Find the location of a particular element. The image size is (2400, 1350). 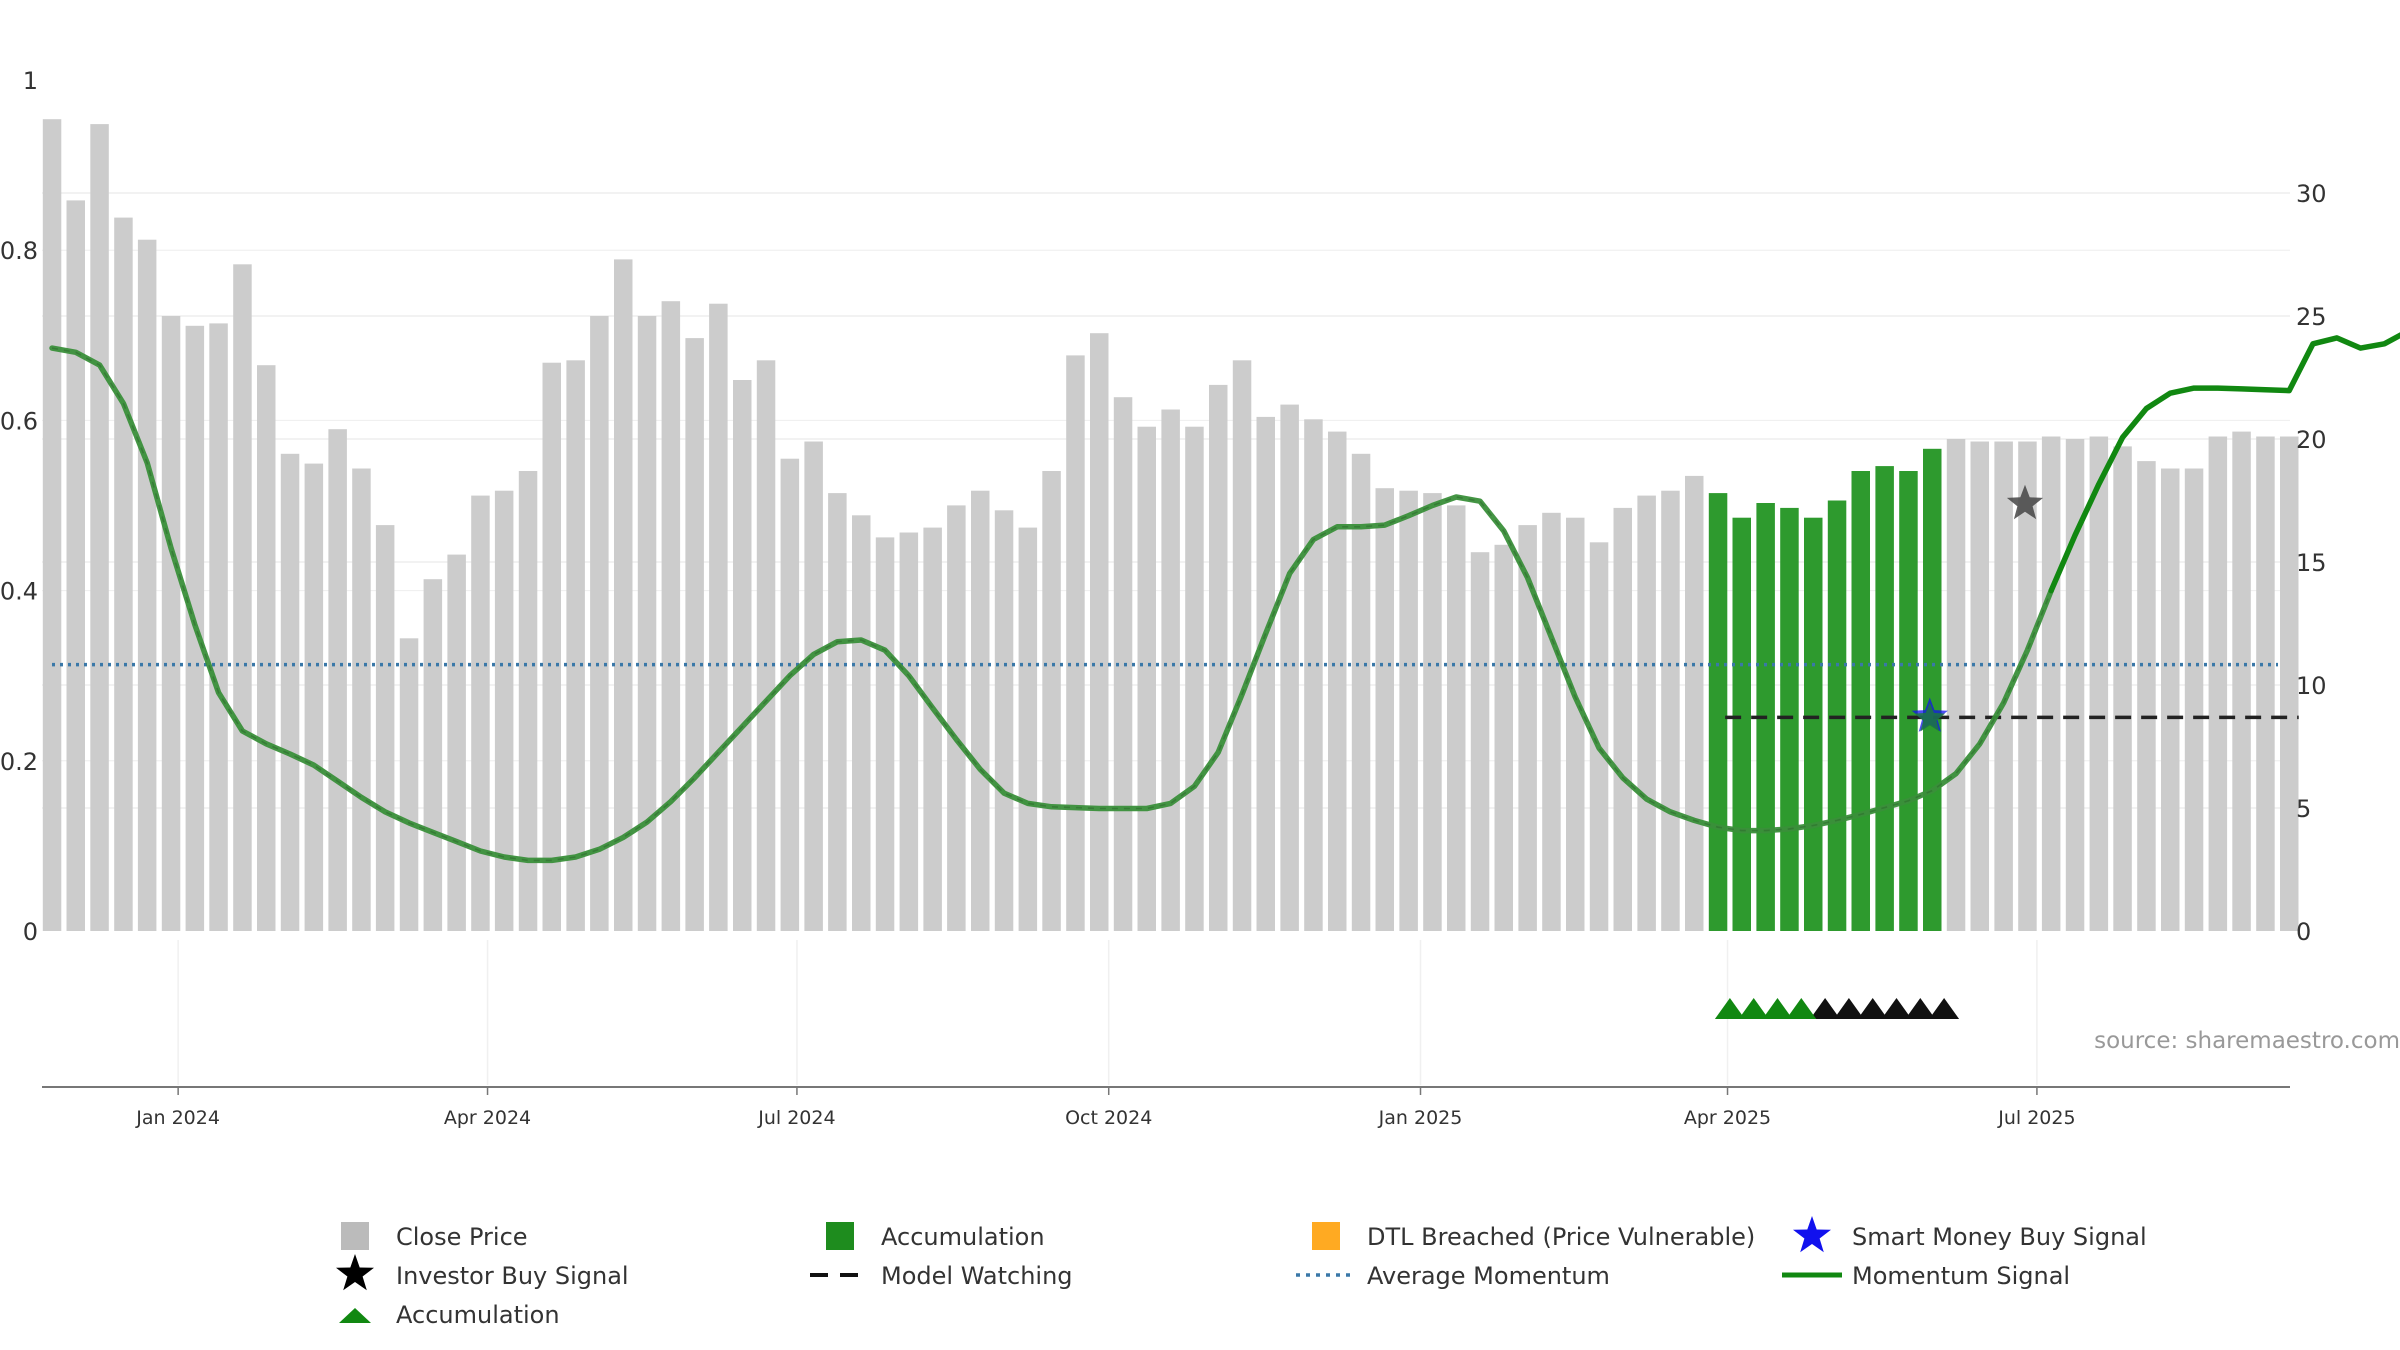

x-axis-tick-label: Jan 2025 is located at coordinates (1420, 1118).